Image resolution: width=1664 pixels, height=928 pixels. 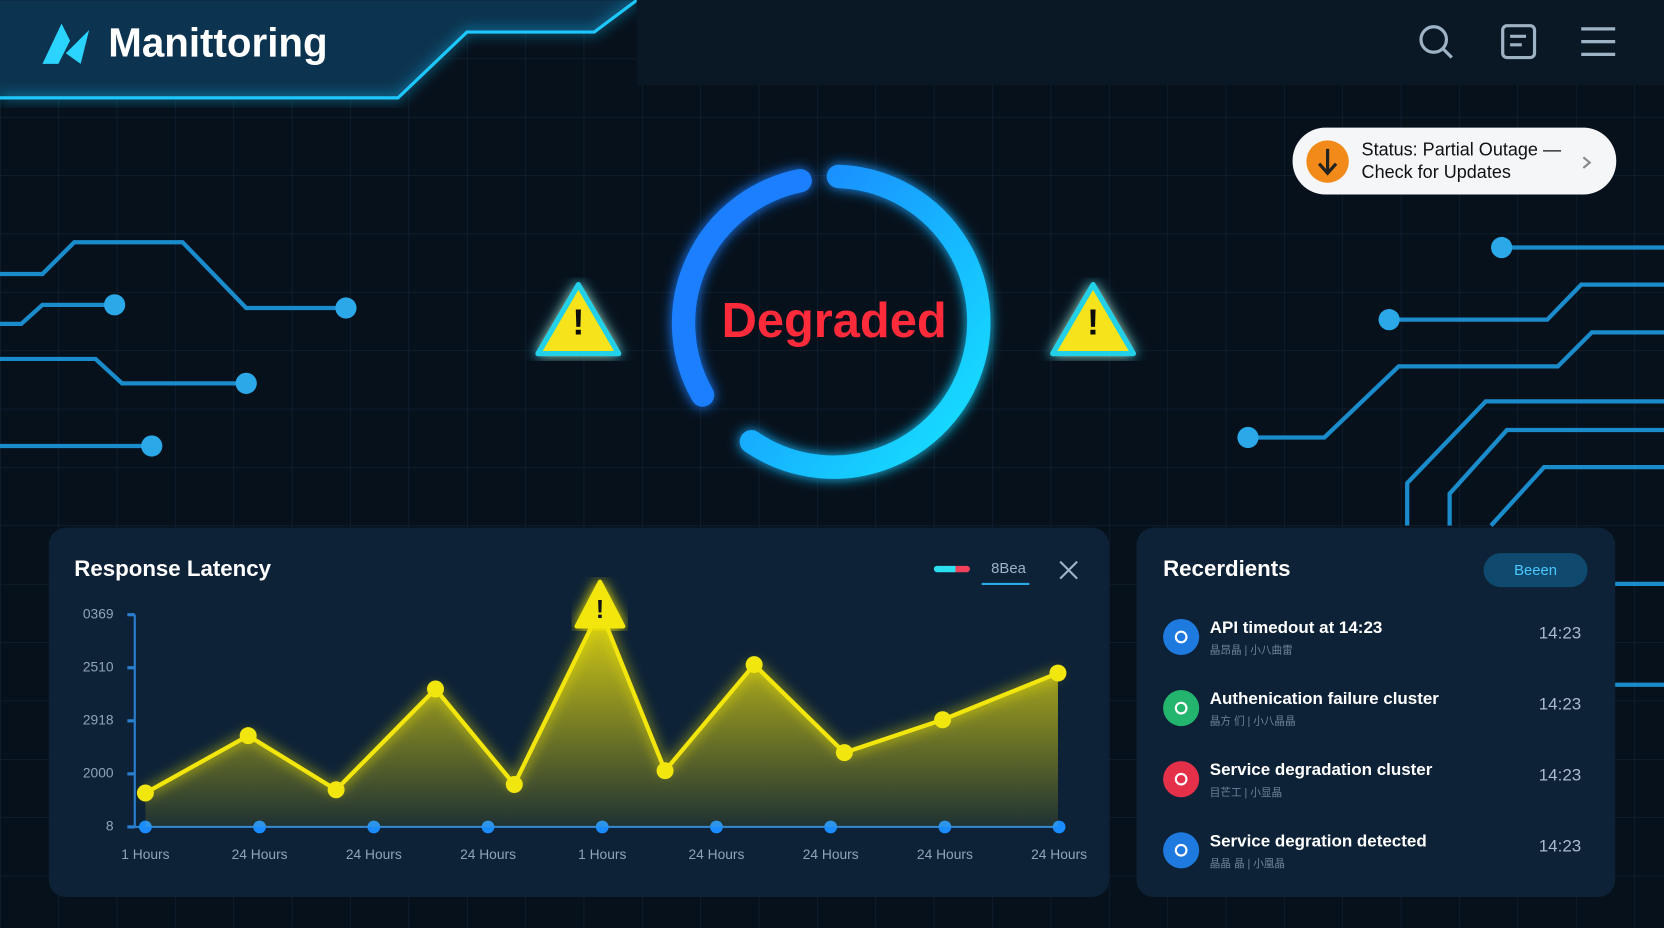 What do you see at coordinates (1321, 769) in the screenshot?
I see `incident-title: Service degradation cluster` at bounding box center [1321, 769].